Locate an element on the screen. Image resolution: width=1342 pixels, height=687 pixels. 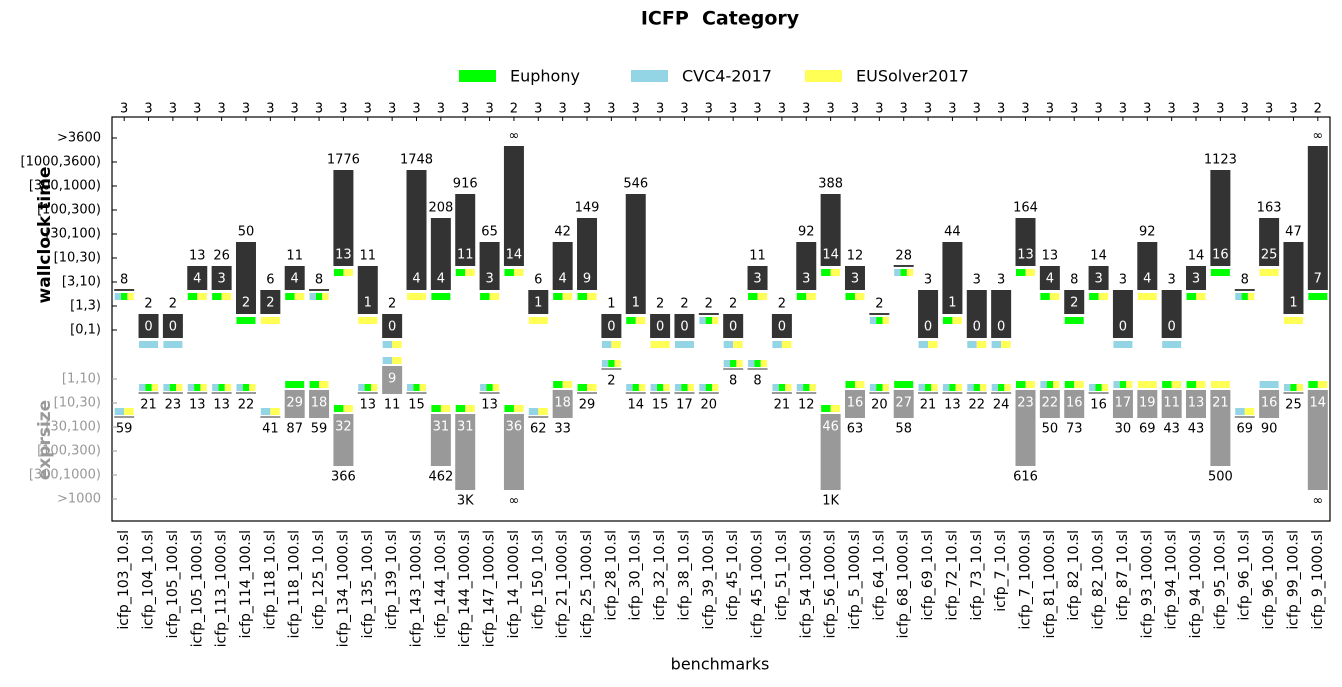
size-max-label: 90 is located at coordinates (1269, 429).